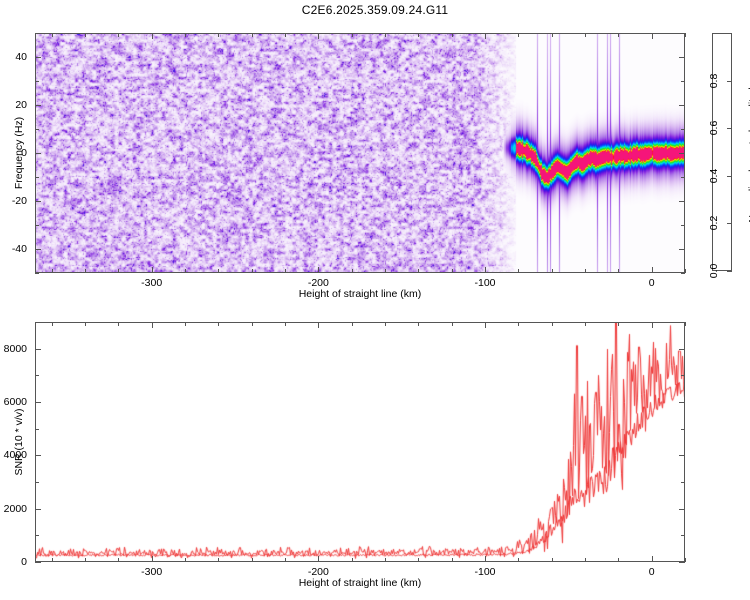 Image resolution: width=750 pixels, height=600 pixels. I want to click on y-tick-label: -40, so click(19, 249).